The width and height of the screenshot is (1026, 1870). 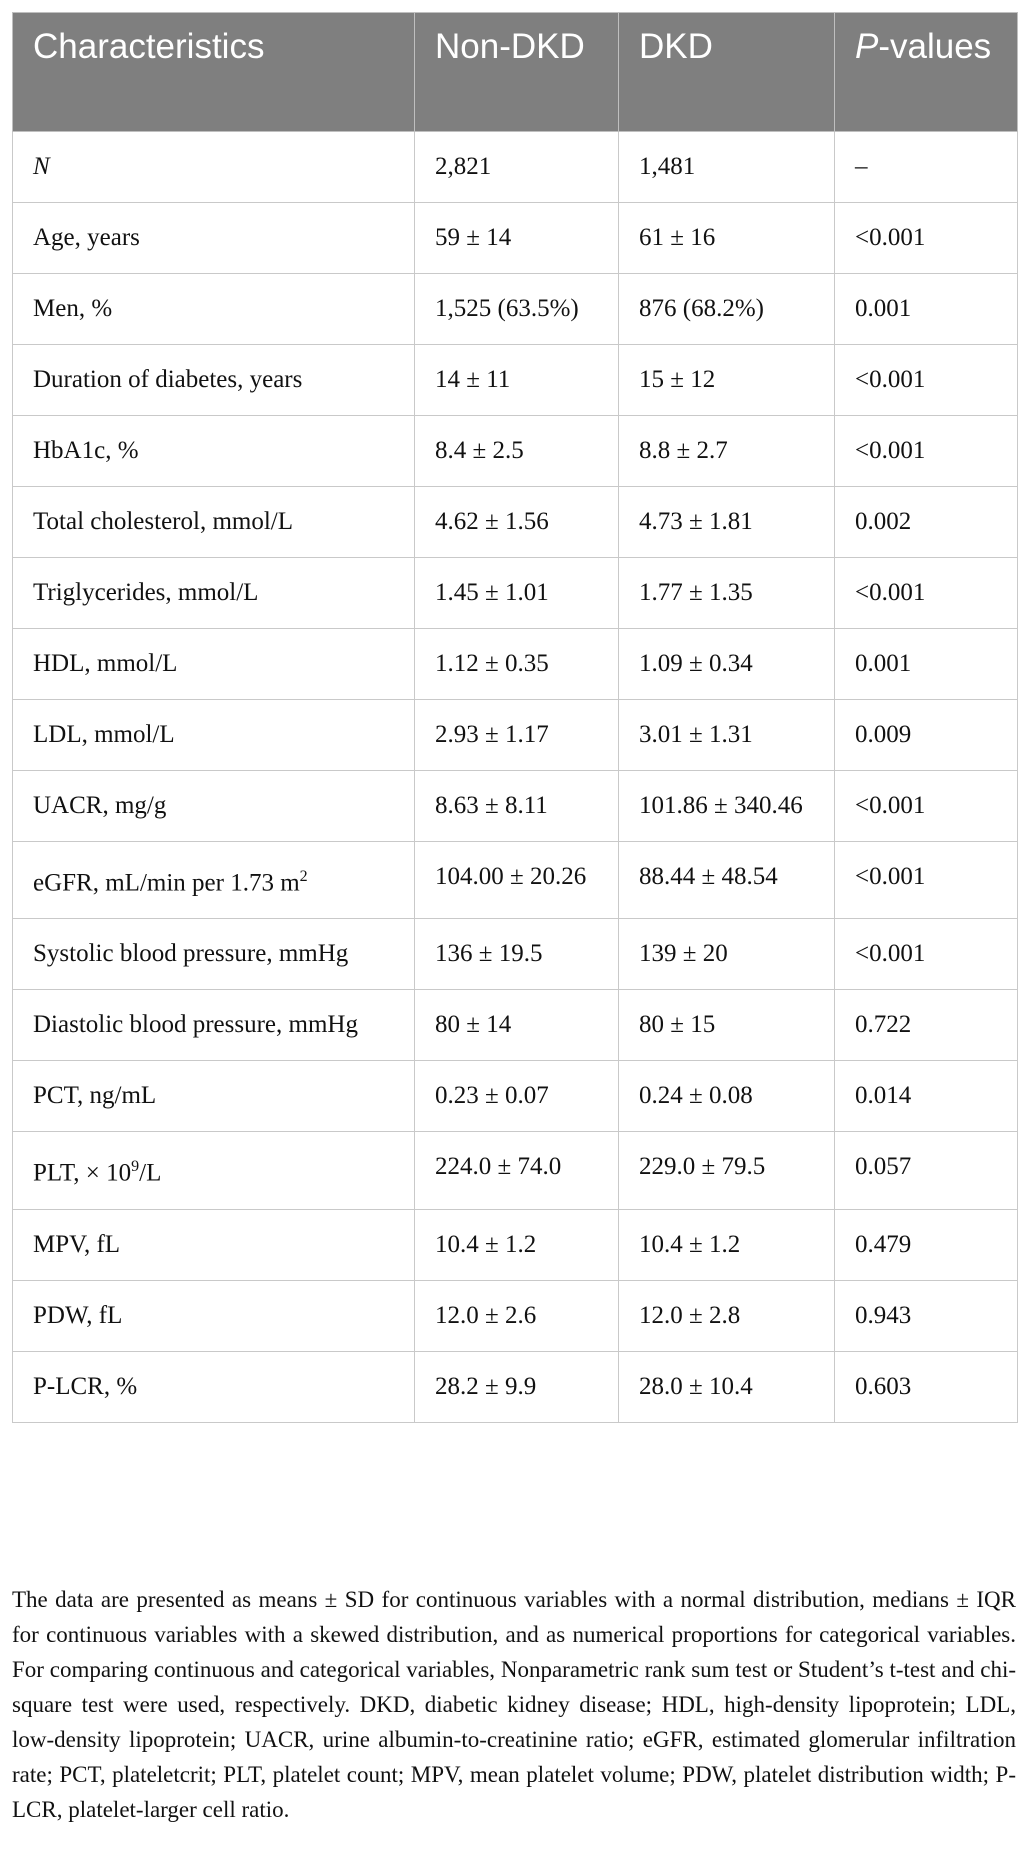 What do you see at coordinates (163, 521) in the screenshot?
I see `row-label-text: Total cholesterol, mmol/L` at bounding box center [163, 521].